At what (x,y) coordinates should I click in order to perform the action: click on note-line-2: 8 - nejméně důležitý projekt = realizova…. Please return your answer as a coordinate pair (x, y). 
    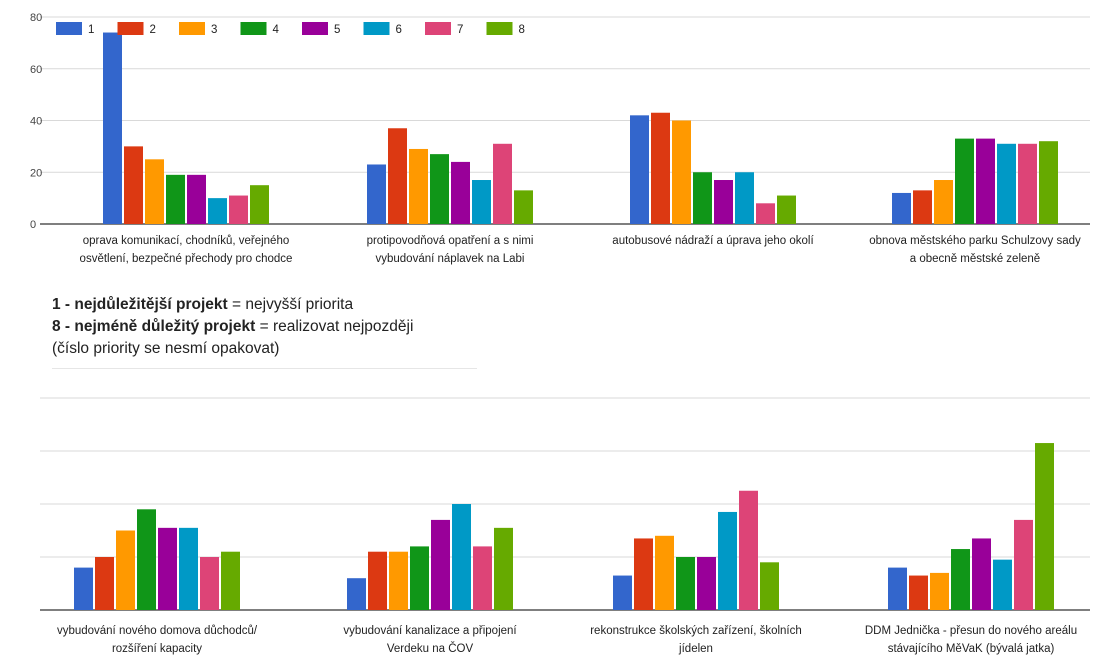
    Looking at the image, I should click on (232, 327).